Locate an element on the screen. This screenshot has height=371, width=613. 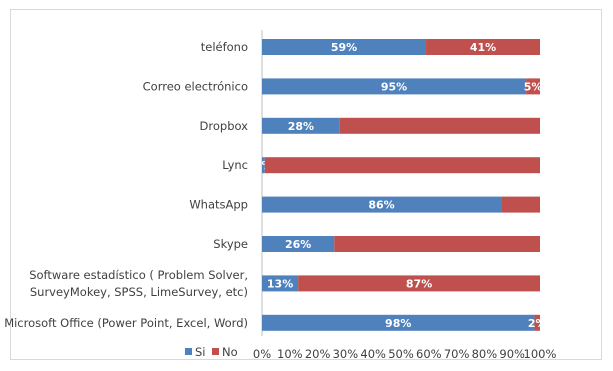
legend-swatch-si is located at coordinates (188, 351).